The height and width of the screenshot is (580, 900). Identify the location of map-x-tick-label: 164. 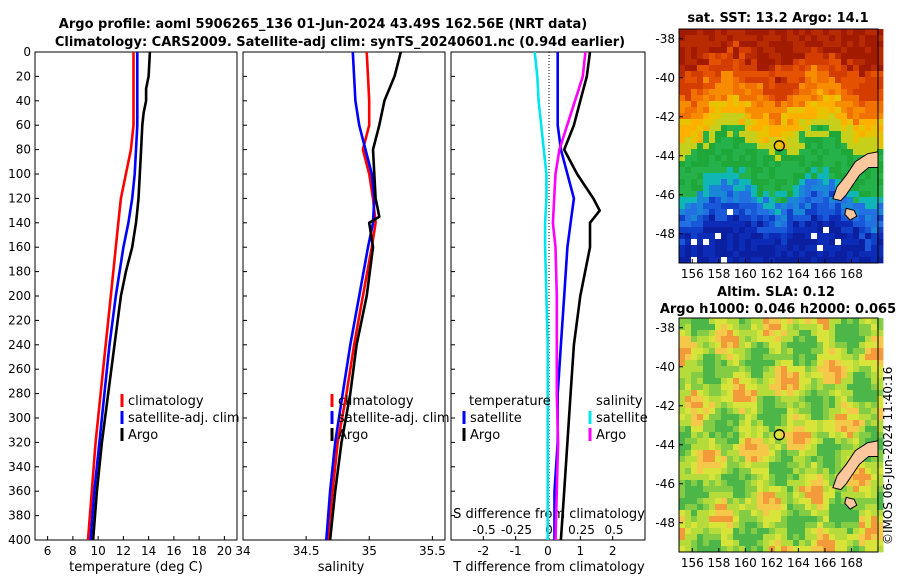
(798, 274).